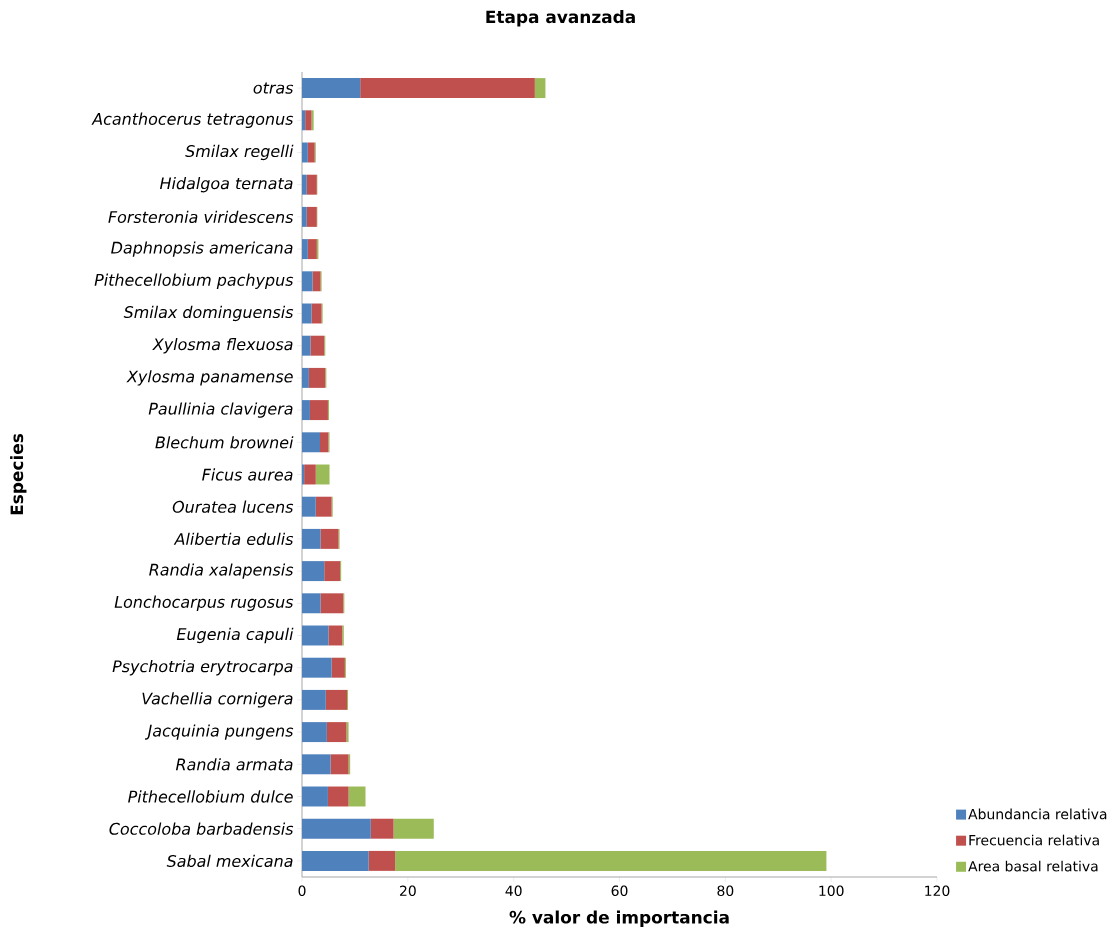 Image resolution: width=1119 pixels, height=952 pixels. Describe the element at coordinates (219, 732) in the screenshot. I see `y-tick-label: Jacquinia pungens` at that location.